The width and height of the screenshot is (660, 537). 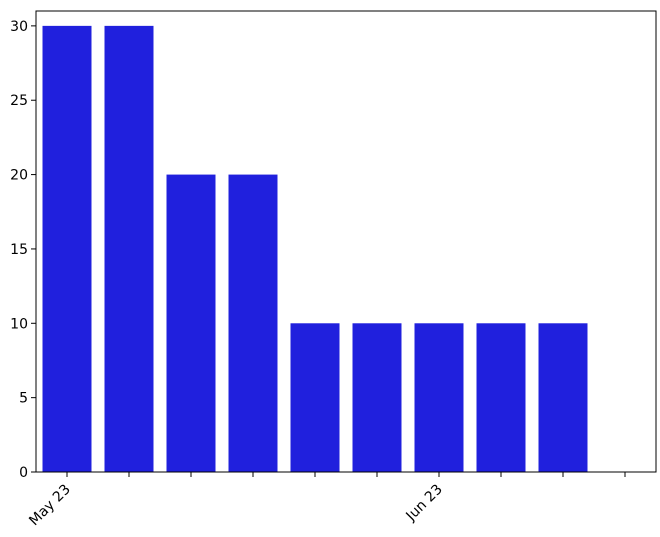 What do you see at coordinates (19, 324) in the screenshot?
I see `y-tick-label-10: 10` at bounding box center [19, 324].